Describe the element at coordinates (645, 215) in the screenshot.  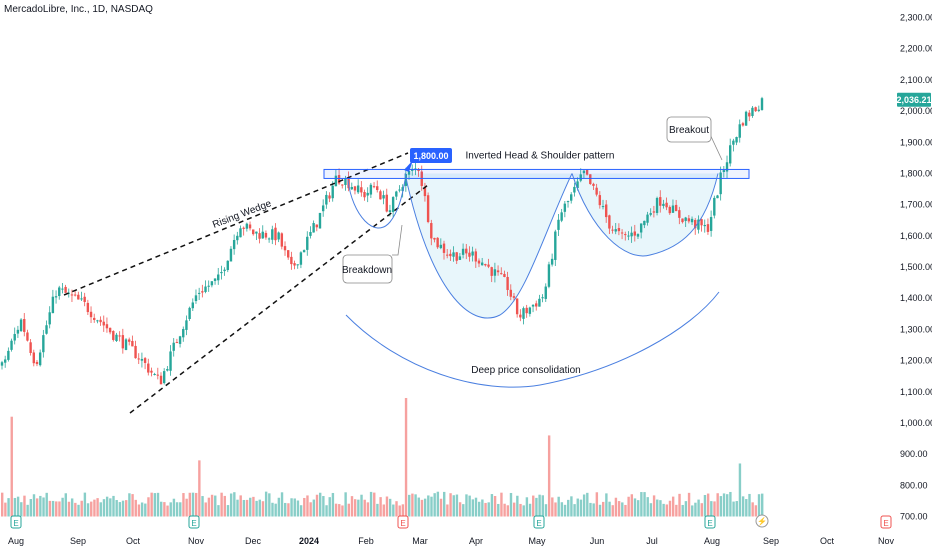
I see `right-shoulder-curve` at that location.